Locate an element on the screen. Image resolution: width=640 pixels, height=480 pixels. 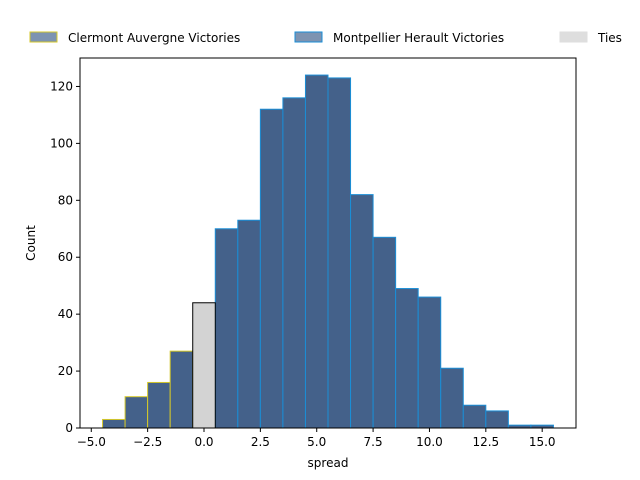
legend-label-1: Montpellier Herault Victories is located at coordinates (418, 38).